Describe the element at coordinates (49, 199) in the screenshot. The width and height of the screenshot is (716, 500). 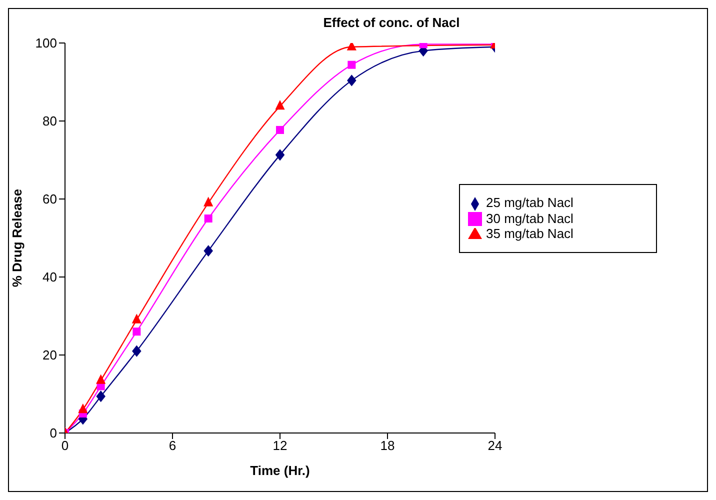
I see `y-tick-label: 60` at that location.